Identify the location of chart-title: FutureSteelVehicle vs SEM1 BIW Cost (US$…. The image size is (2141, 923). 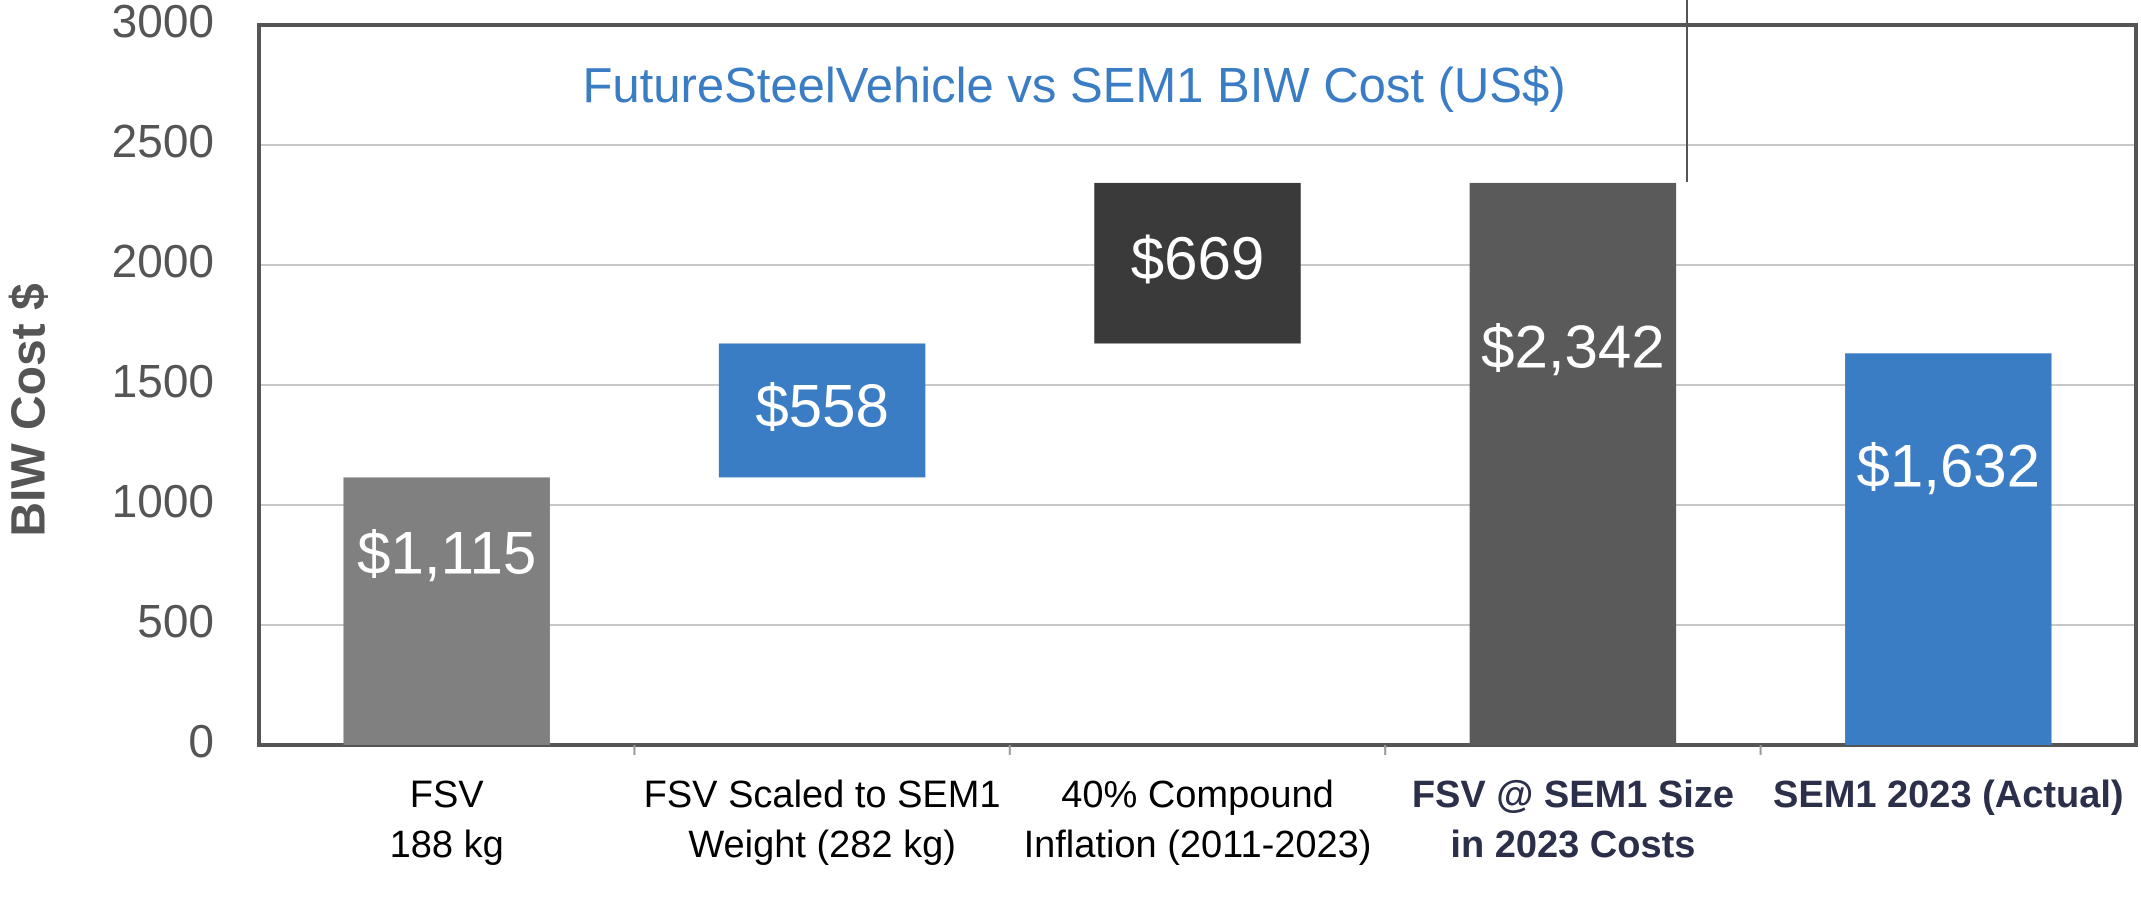
(1073, 86).